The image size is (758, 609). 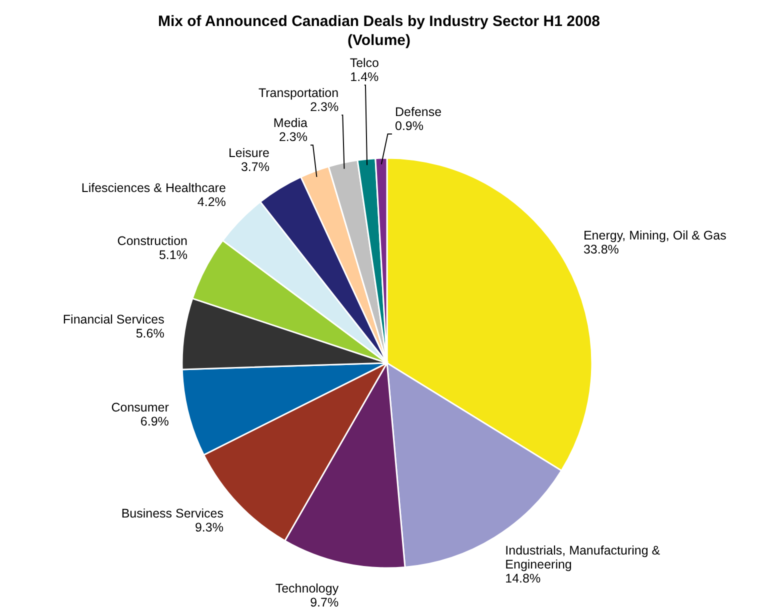 I want to click on data-label: 9.3%, so click(x=209, y=527).